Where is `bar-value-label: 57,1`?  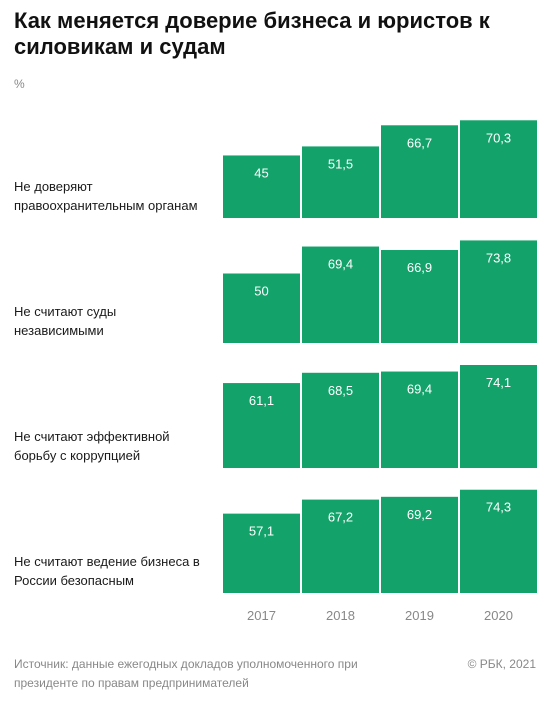
bar-value-label: 57,1 is located at coordinates (261, 531).